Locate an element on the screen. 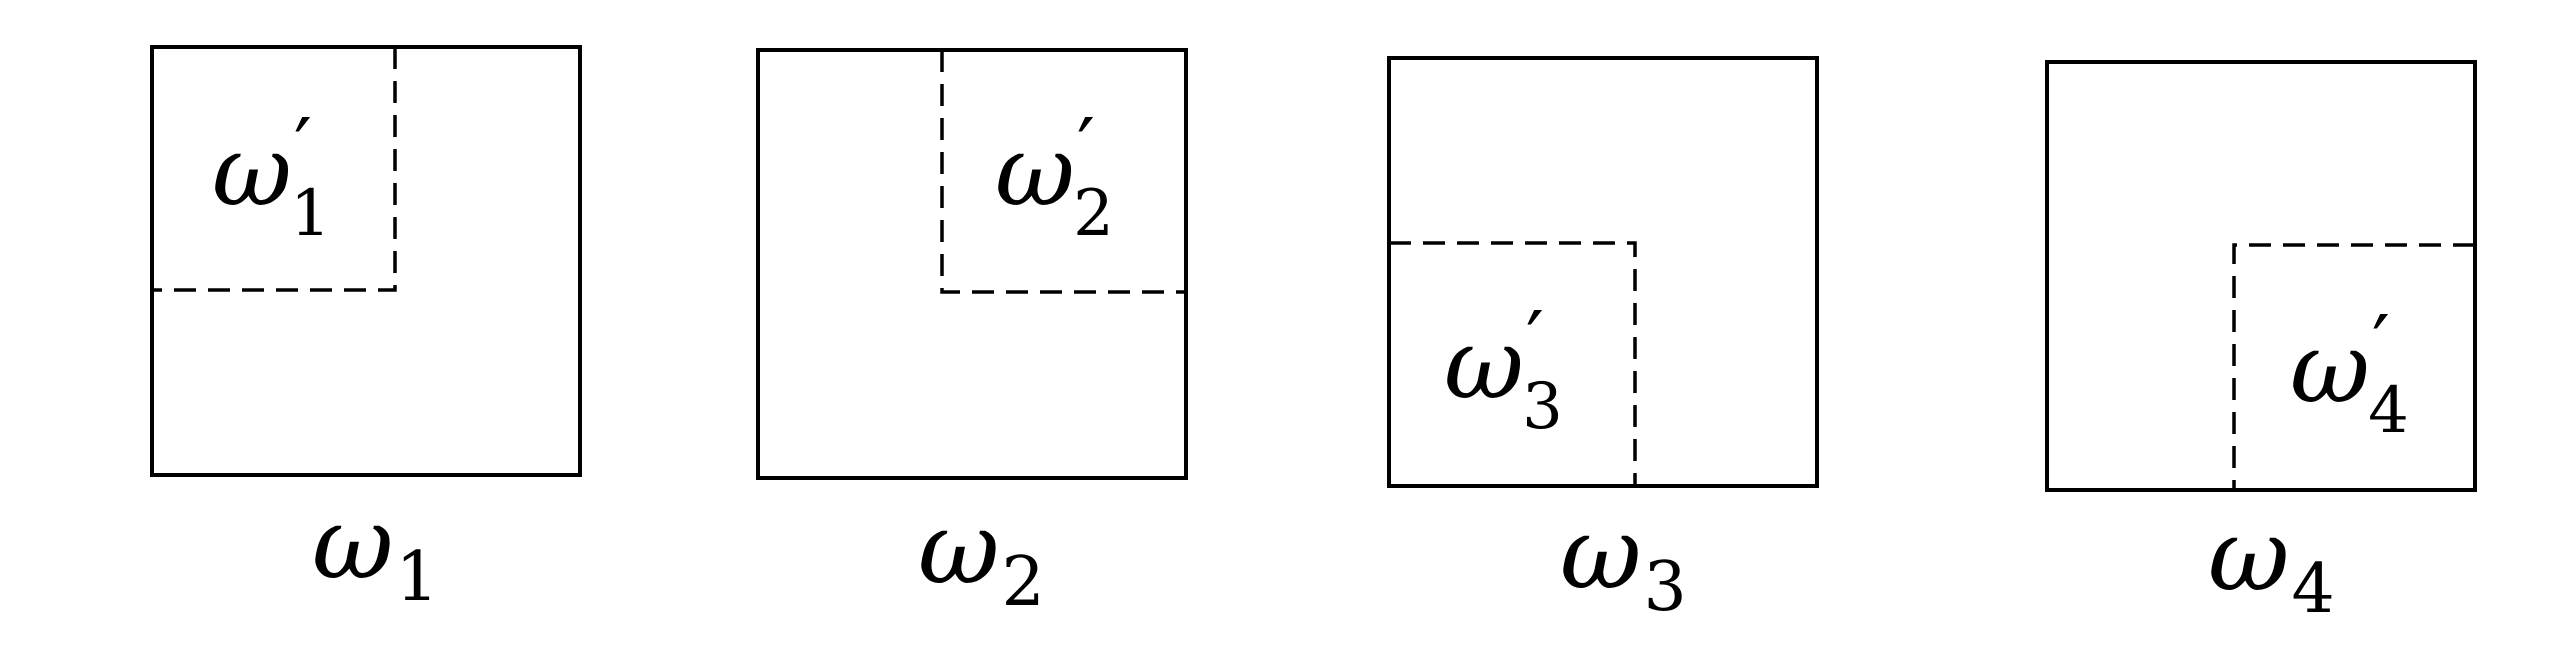 The image size is (2564, 656). panel-4: ω′ 4 ω4 is located at coordinates (2261, 344).